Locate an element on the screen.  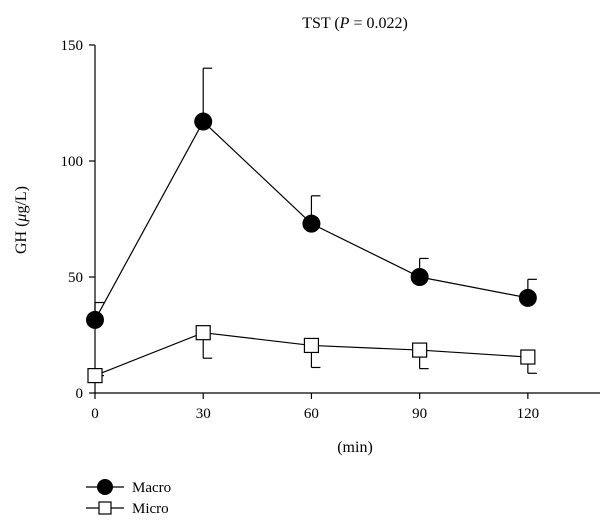
x-tick-label: 30 is located at coordinates (203, 414).